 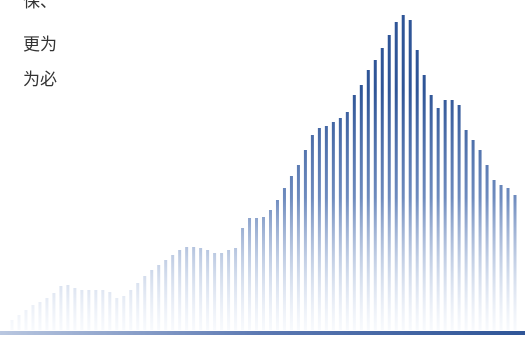 I want to click on text-line: 更为, so click(x=40, y=45).